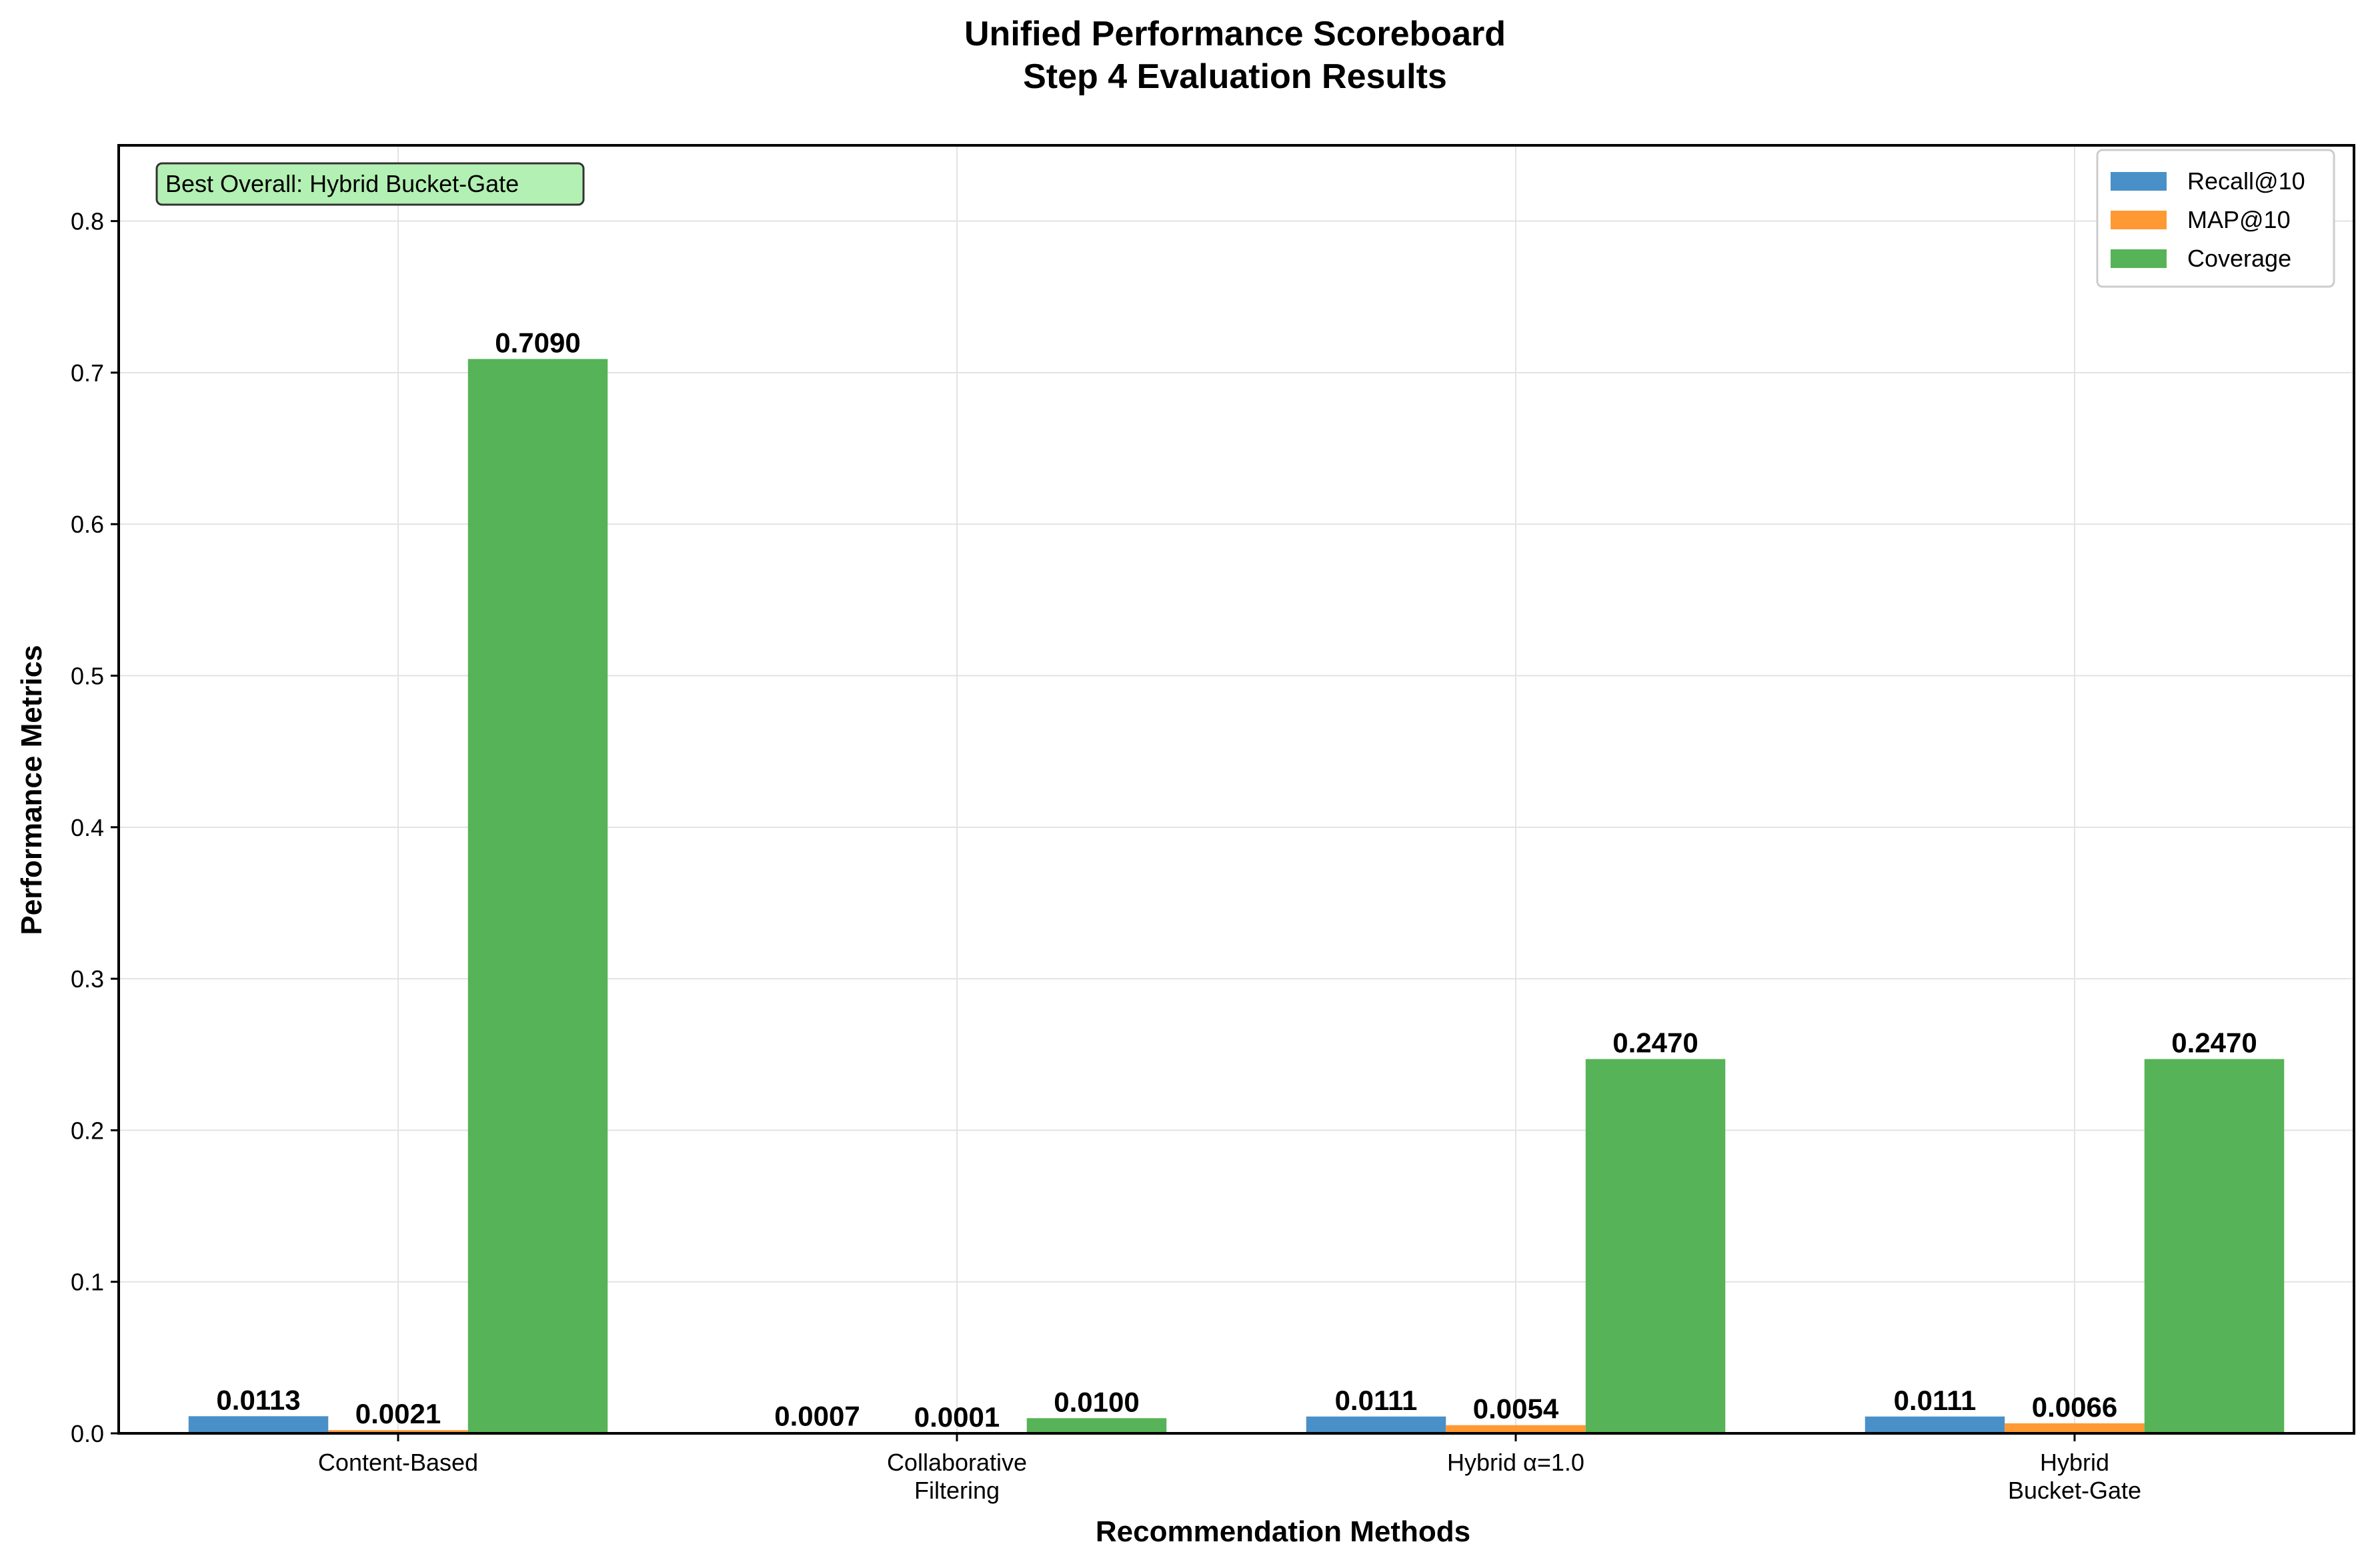 The image size is (2368, 1568). What do you see at coordinates (2074, 1407) in the screenshot?
I see `bar-value-label: 0.0066` at bounding box center [2074, 1407].